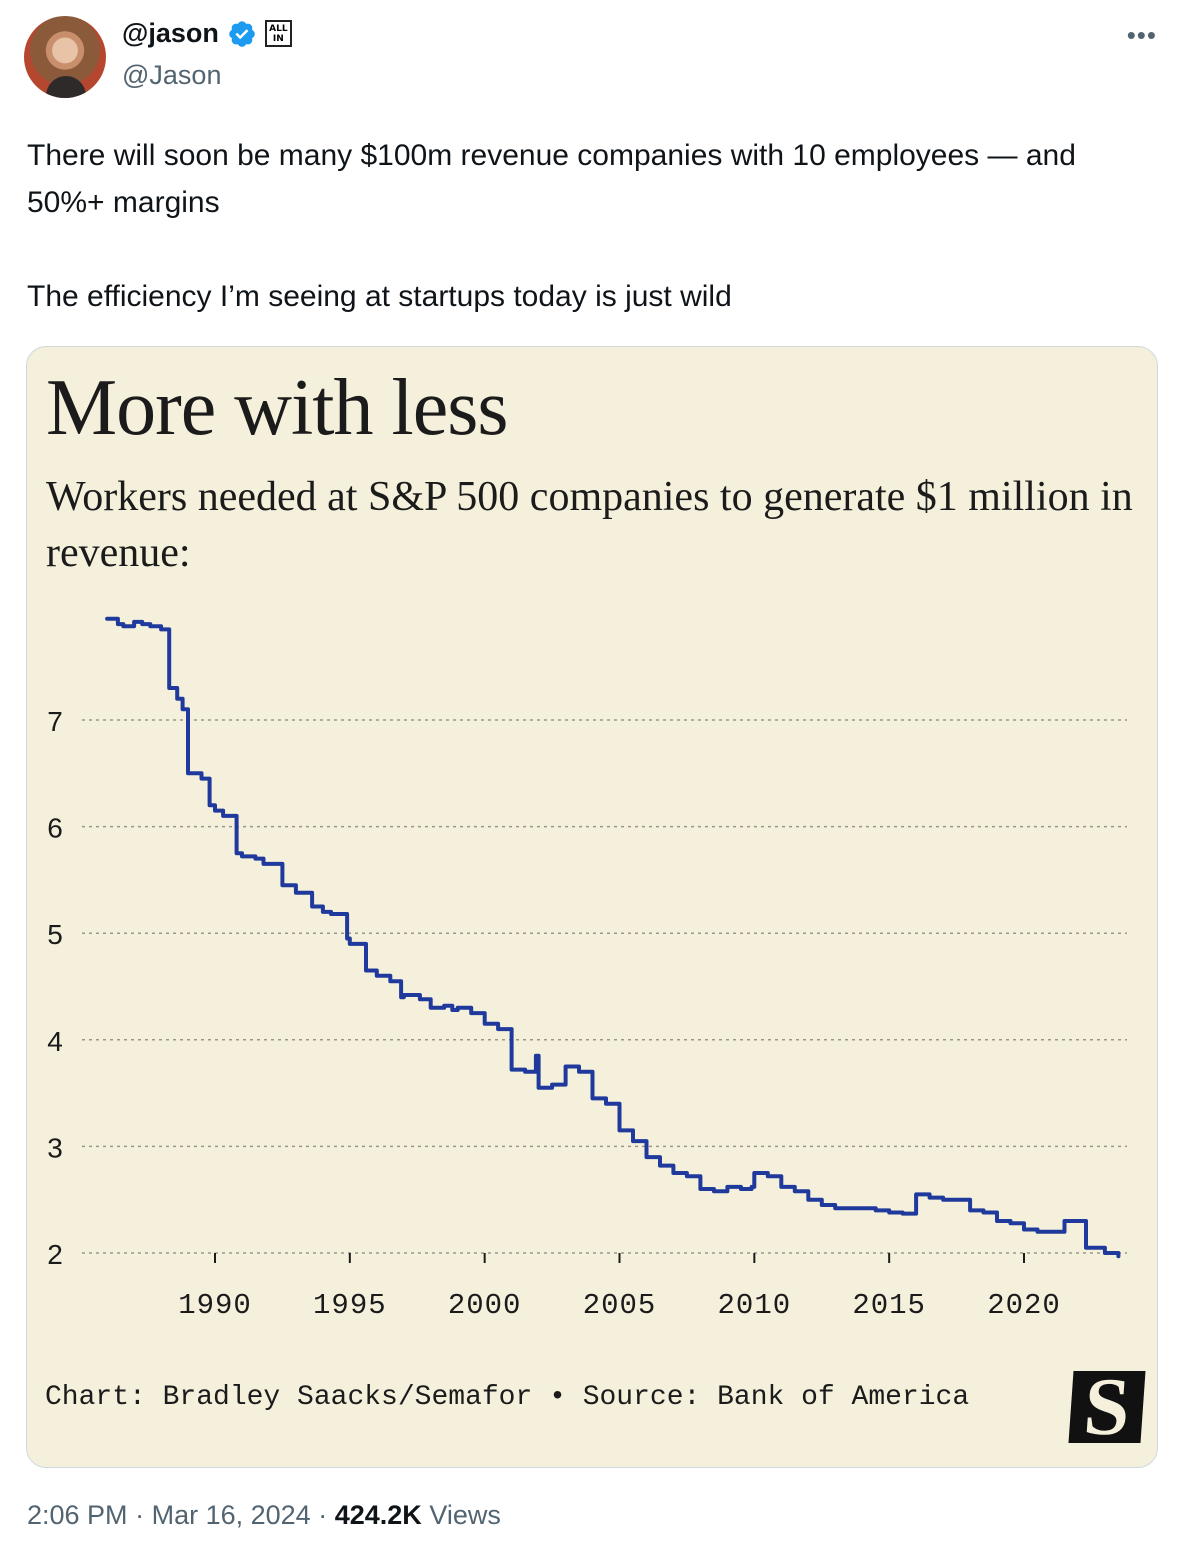  What do you see at coordinates (55, 828) in the screenshot?
I see `y-tick-label: 6` at bounding box center [55, 828].